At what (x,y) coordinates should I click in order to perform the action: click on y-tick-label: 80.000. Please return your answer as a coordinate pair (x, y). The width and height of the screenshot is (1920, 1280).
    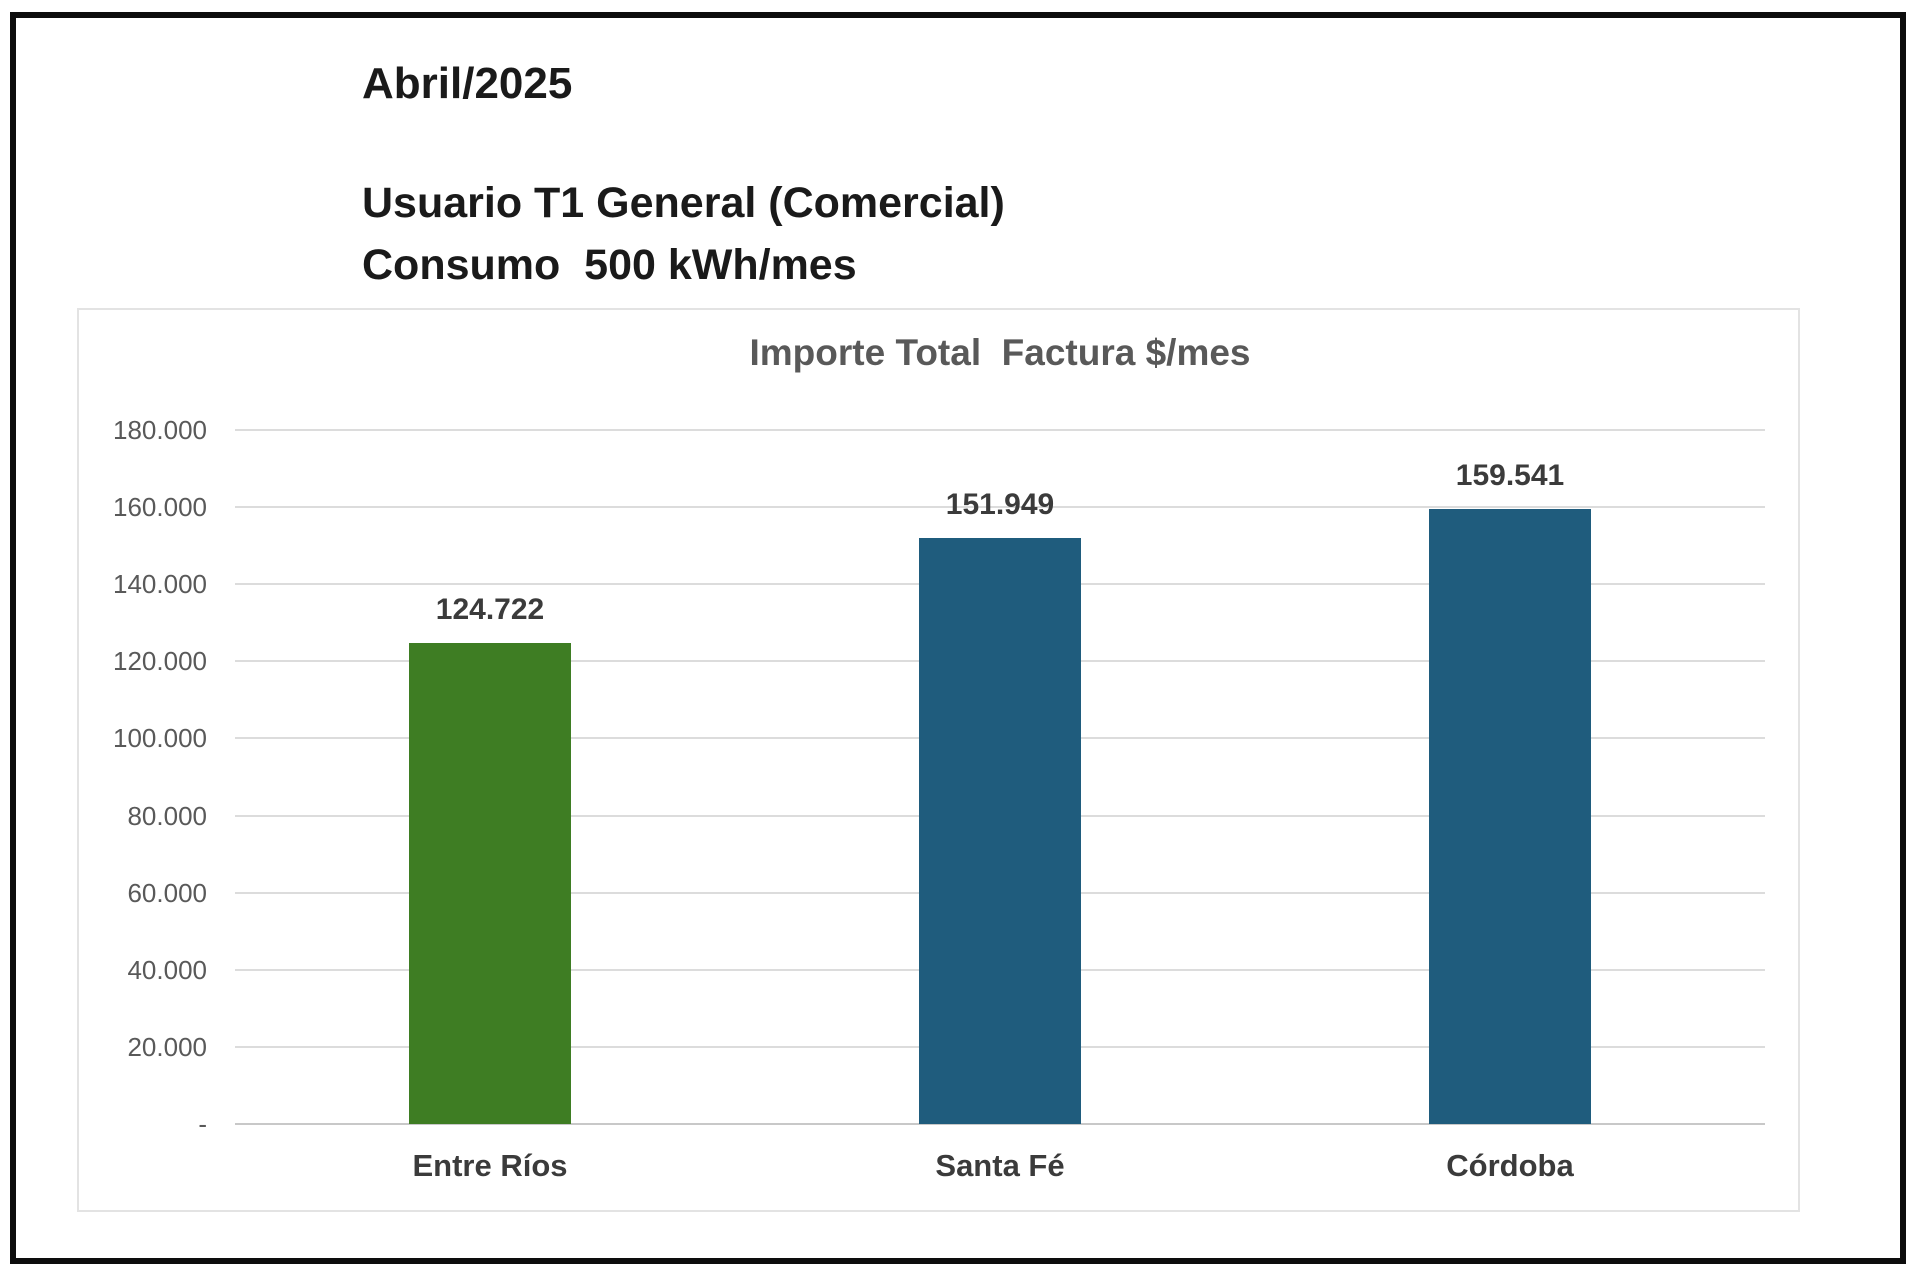
    Looking at the image, I should click on (167, 816).